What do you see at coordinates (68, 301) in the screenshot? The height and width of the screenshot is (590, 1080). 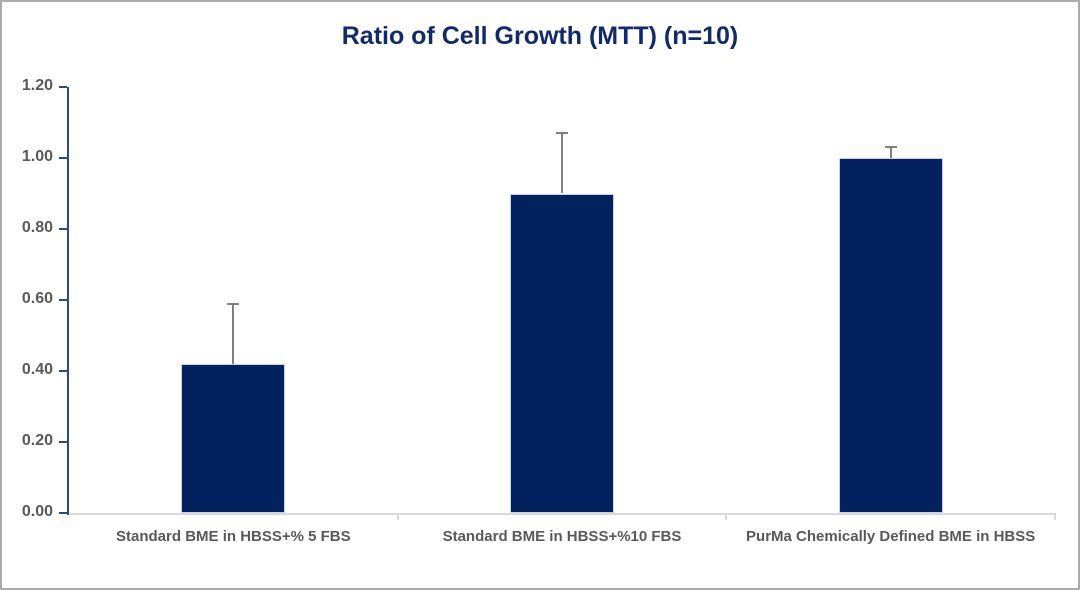 I see `y-axis-line` at bounding box center [68, 301].